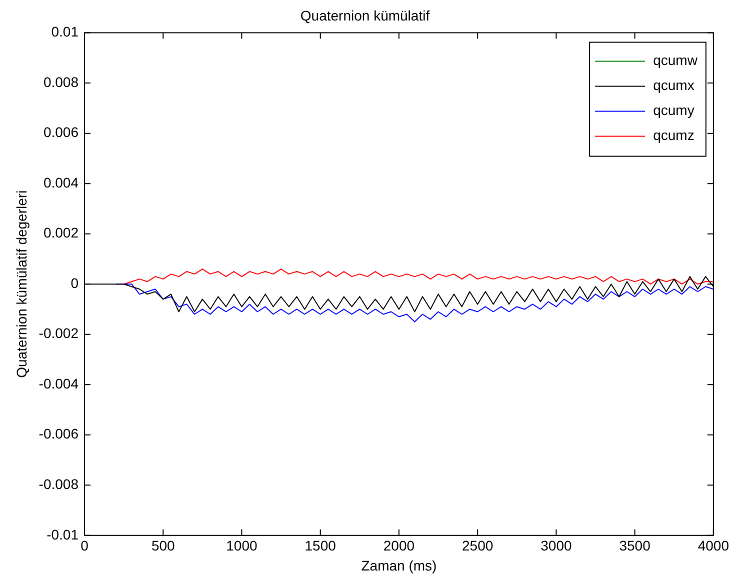  I want to click on y-tick-label: 0.004, so click(61, 182).